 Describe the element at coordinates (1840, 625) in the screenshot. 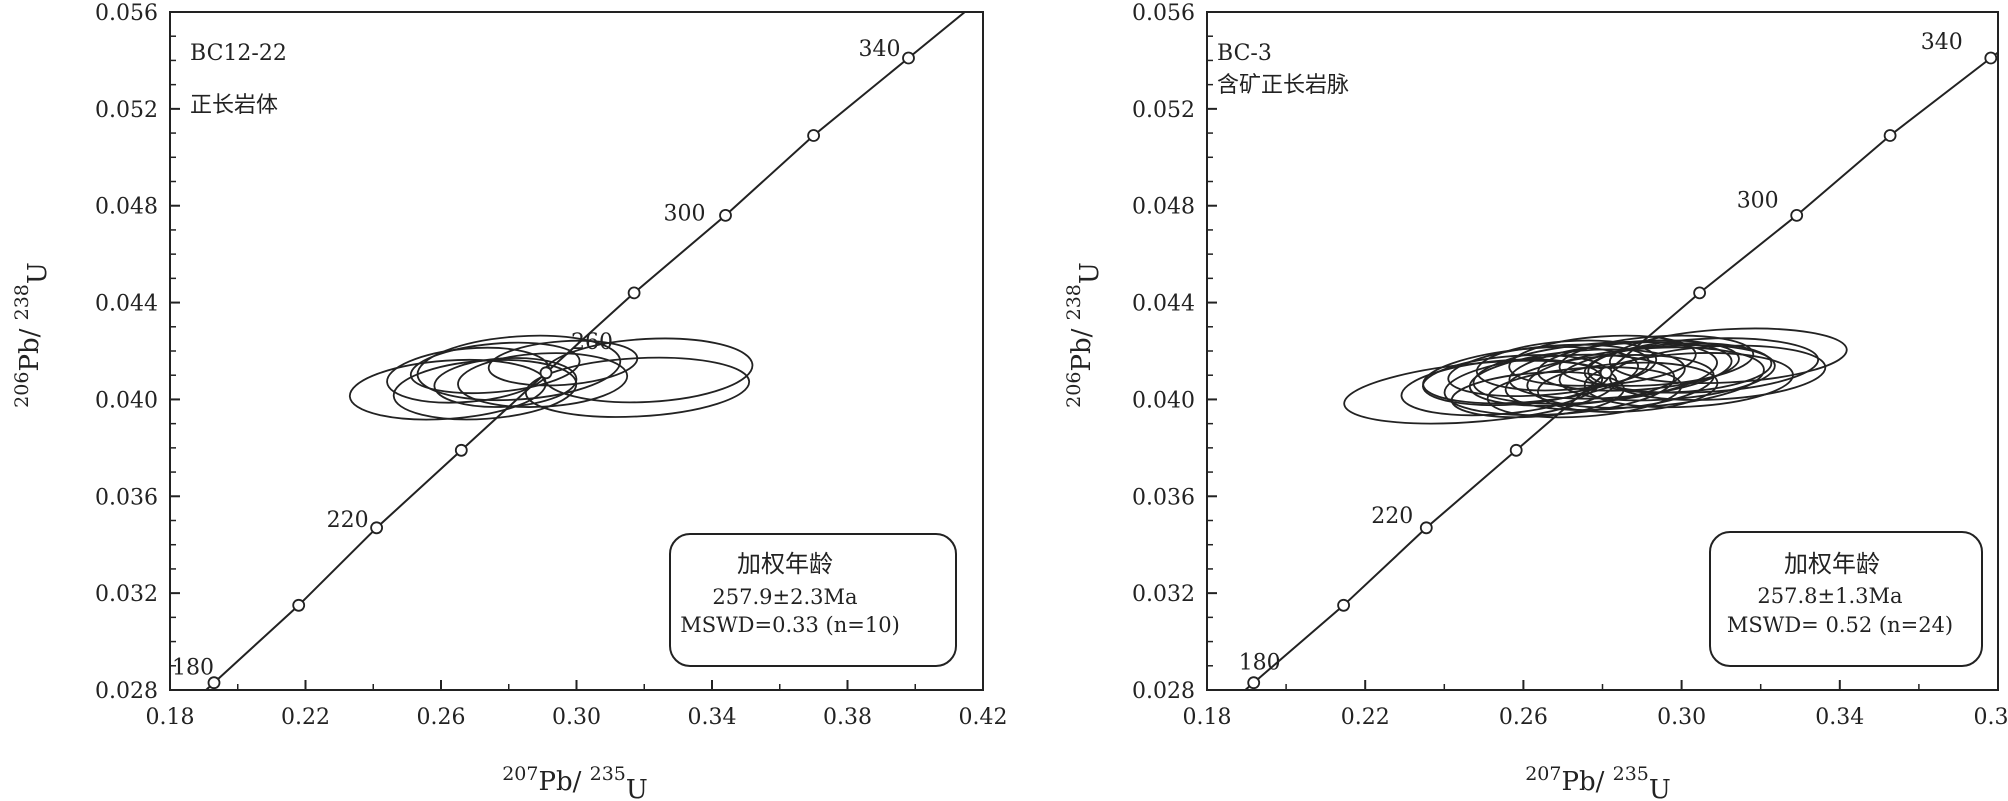

I see `right-box-mswd: MSWD= 0.52 (n=24)` at that location.